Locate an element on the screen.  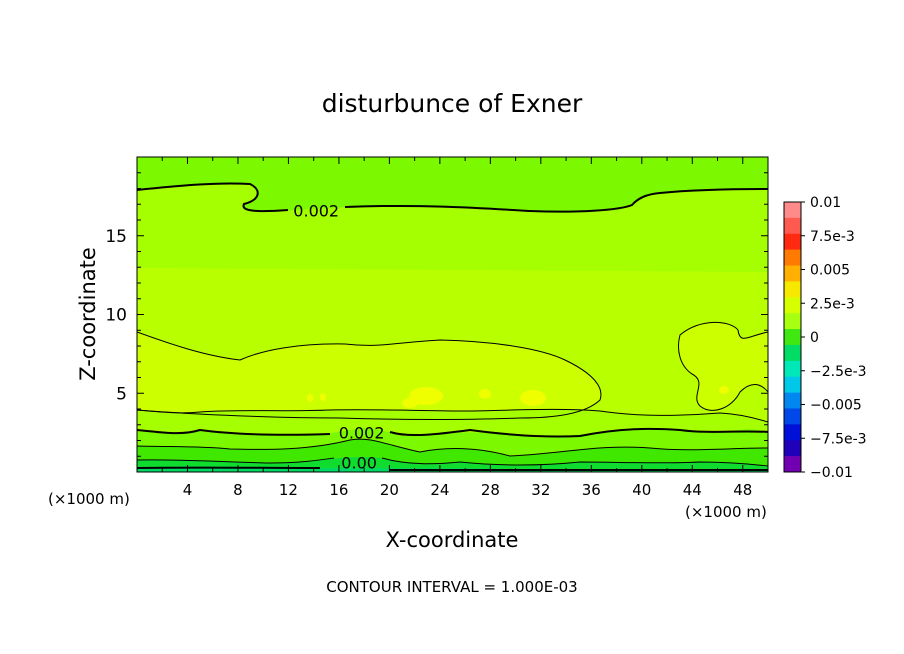
y-tick-label: 15 is located at coordinates (116, 237).